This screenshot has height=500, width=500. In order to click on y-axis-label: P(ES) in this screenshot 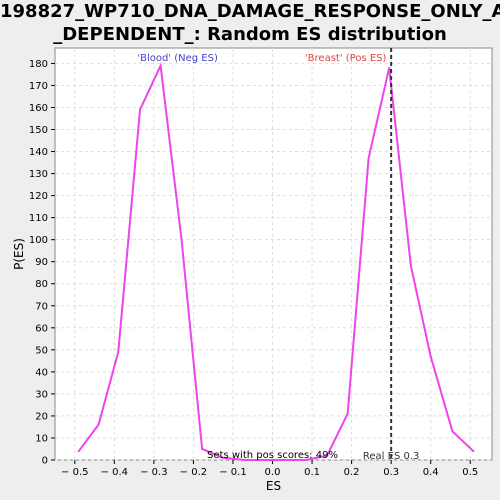, I will do `click(19, 254)`.